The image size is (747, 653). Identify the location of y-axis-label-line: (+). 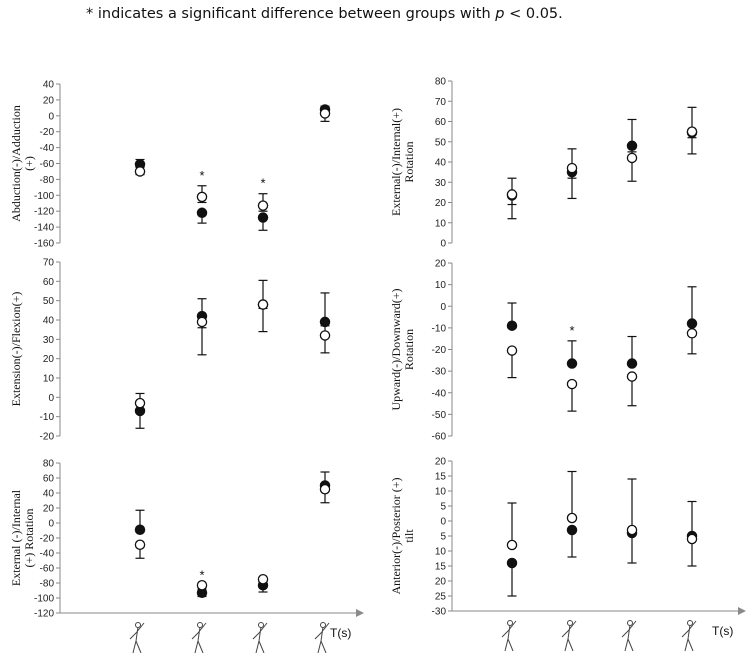
(29, 163).